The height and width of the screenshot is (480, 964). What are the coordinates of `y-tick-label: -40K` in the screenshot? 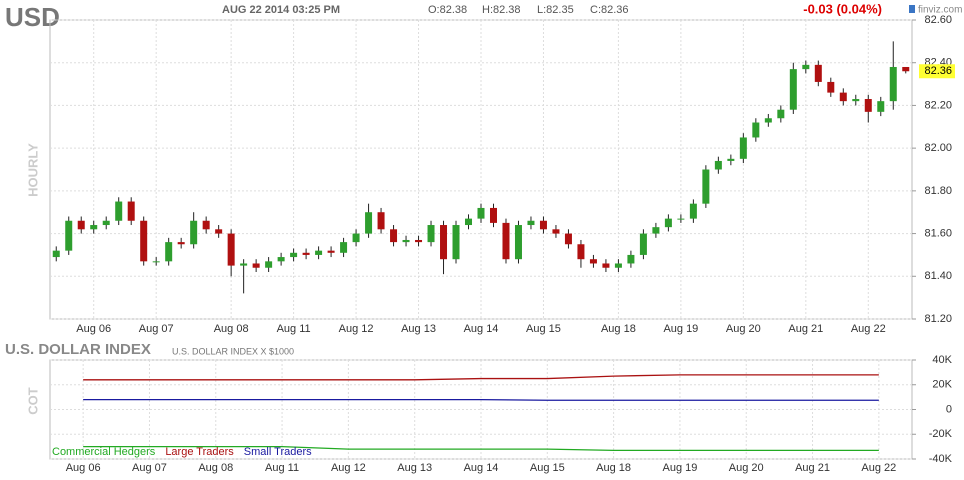 It's located at (941, 459).